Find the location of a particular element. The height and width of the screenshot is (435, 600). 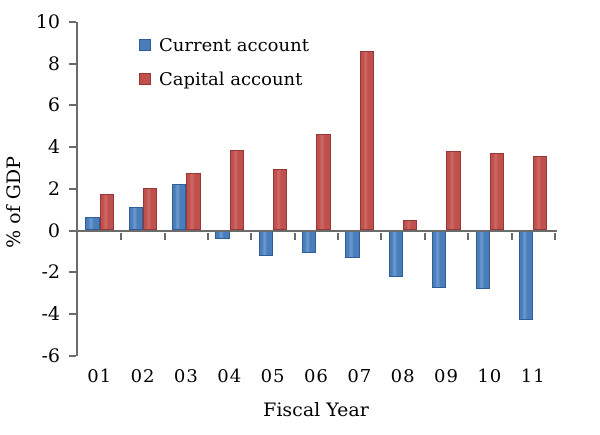

legend-swatch-current-account is located at coordinates (145, 45).